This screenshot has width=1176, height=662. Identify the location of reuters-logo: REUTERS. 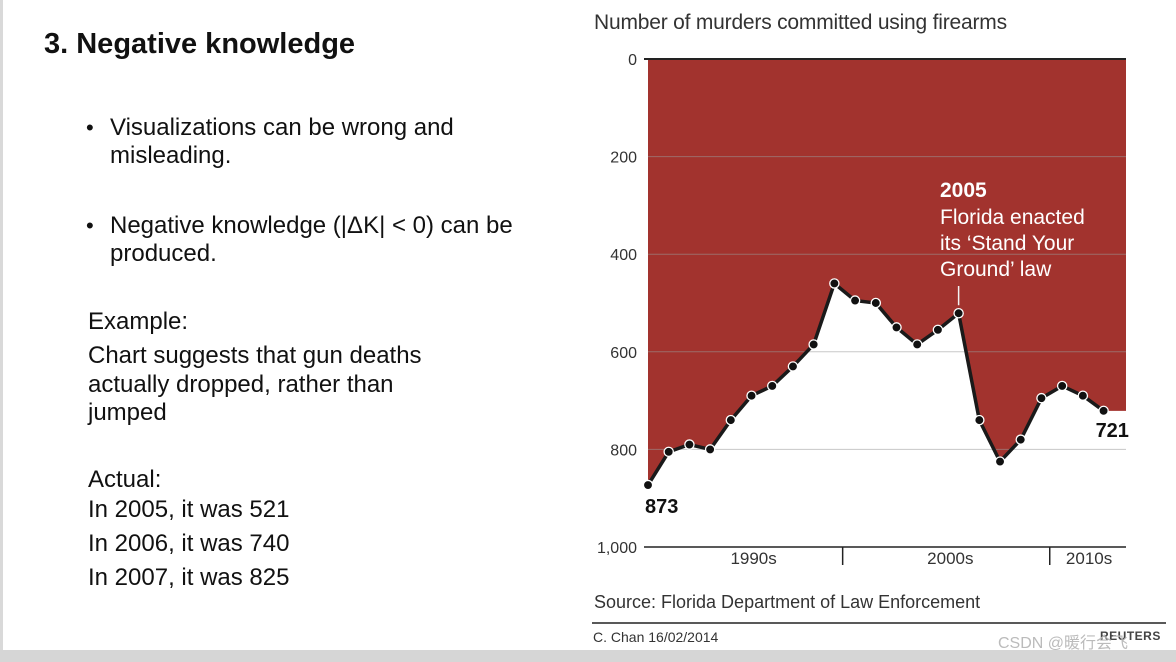
(1130, 636).